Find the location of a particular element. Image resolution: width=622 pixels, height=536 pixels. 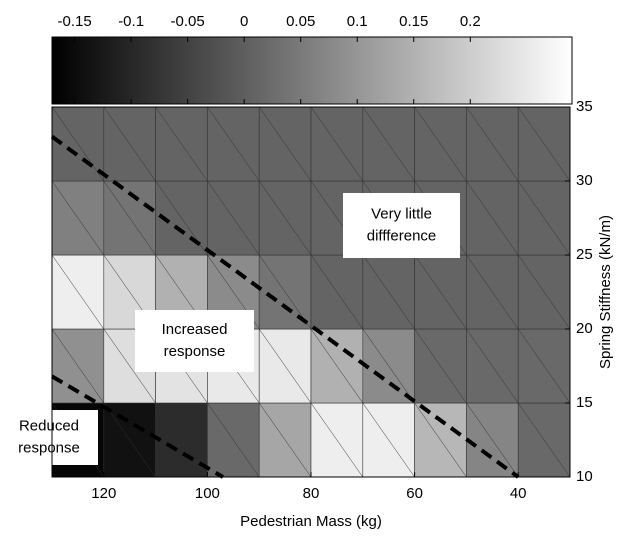

annotation-text: Increased is located at coordinates (195, 329).